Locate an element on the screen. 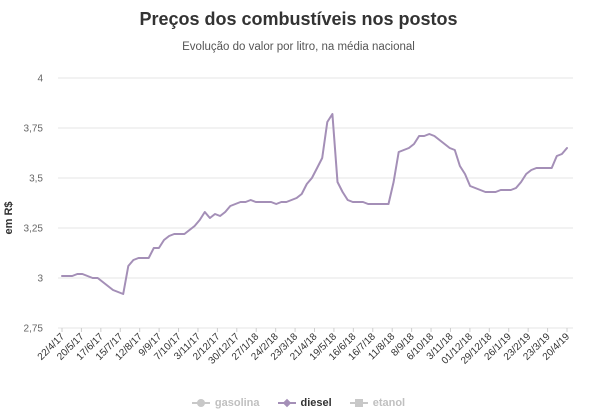 This screenshot has width=597, height=413. legend-item-etanol: etanol is located at coordinates (377, 403).